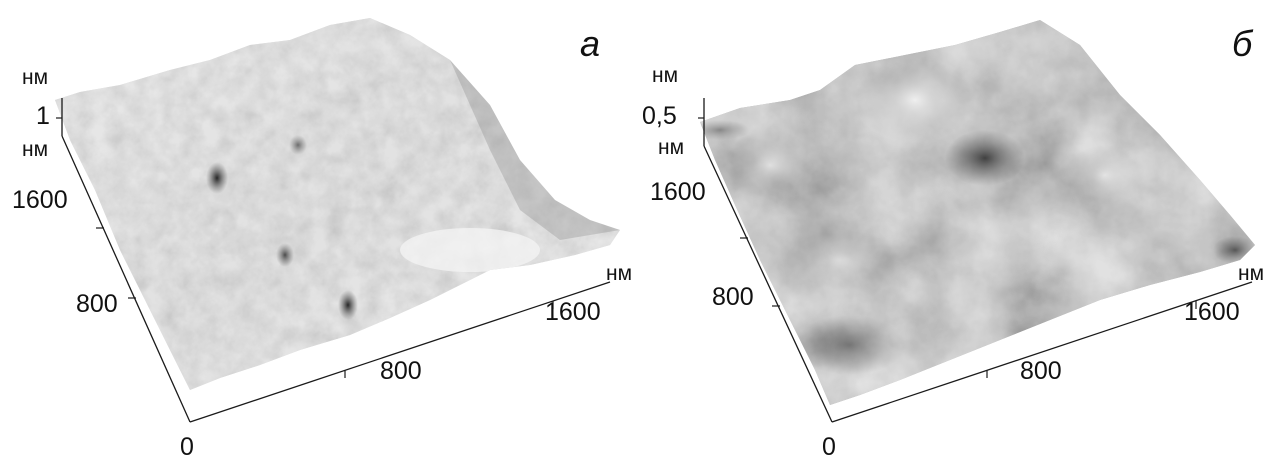 The image size is (1280, 460). What do you see at coordinates (35, 77) in the screenshot?
I see `z-unit-a: нм` at bounding box center [35, 77].